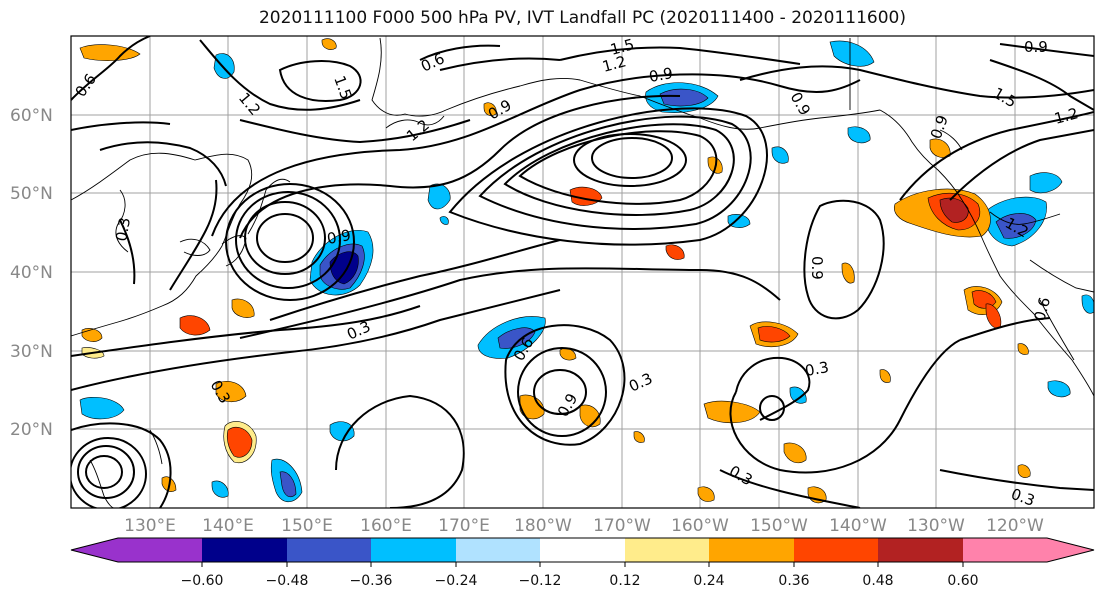  Describe the element at coordinates (877, 581) in the screenshot. I see `colorbar-tick-label: 0.48` at that location.